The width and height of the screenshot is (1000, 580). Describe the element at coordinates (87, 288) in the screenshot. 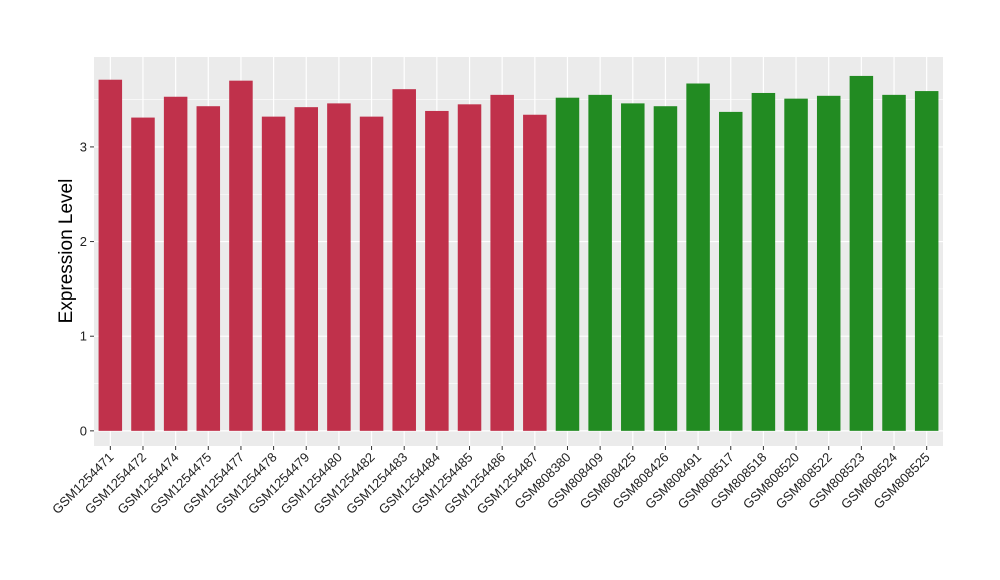

I see `y-axis: 0 1 2 3` at that location.